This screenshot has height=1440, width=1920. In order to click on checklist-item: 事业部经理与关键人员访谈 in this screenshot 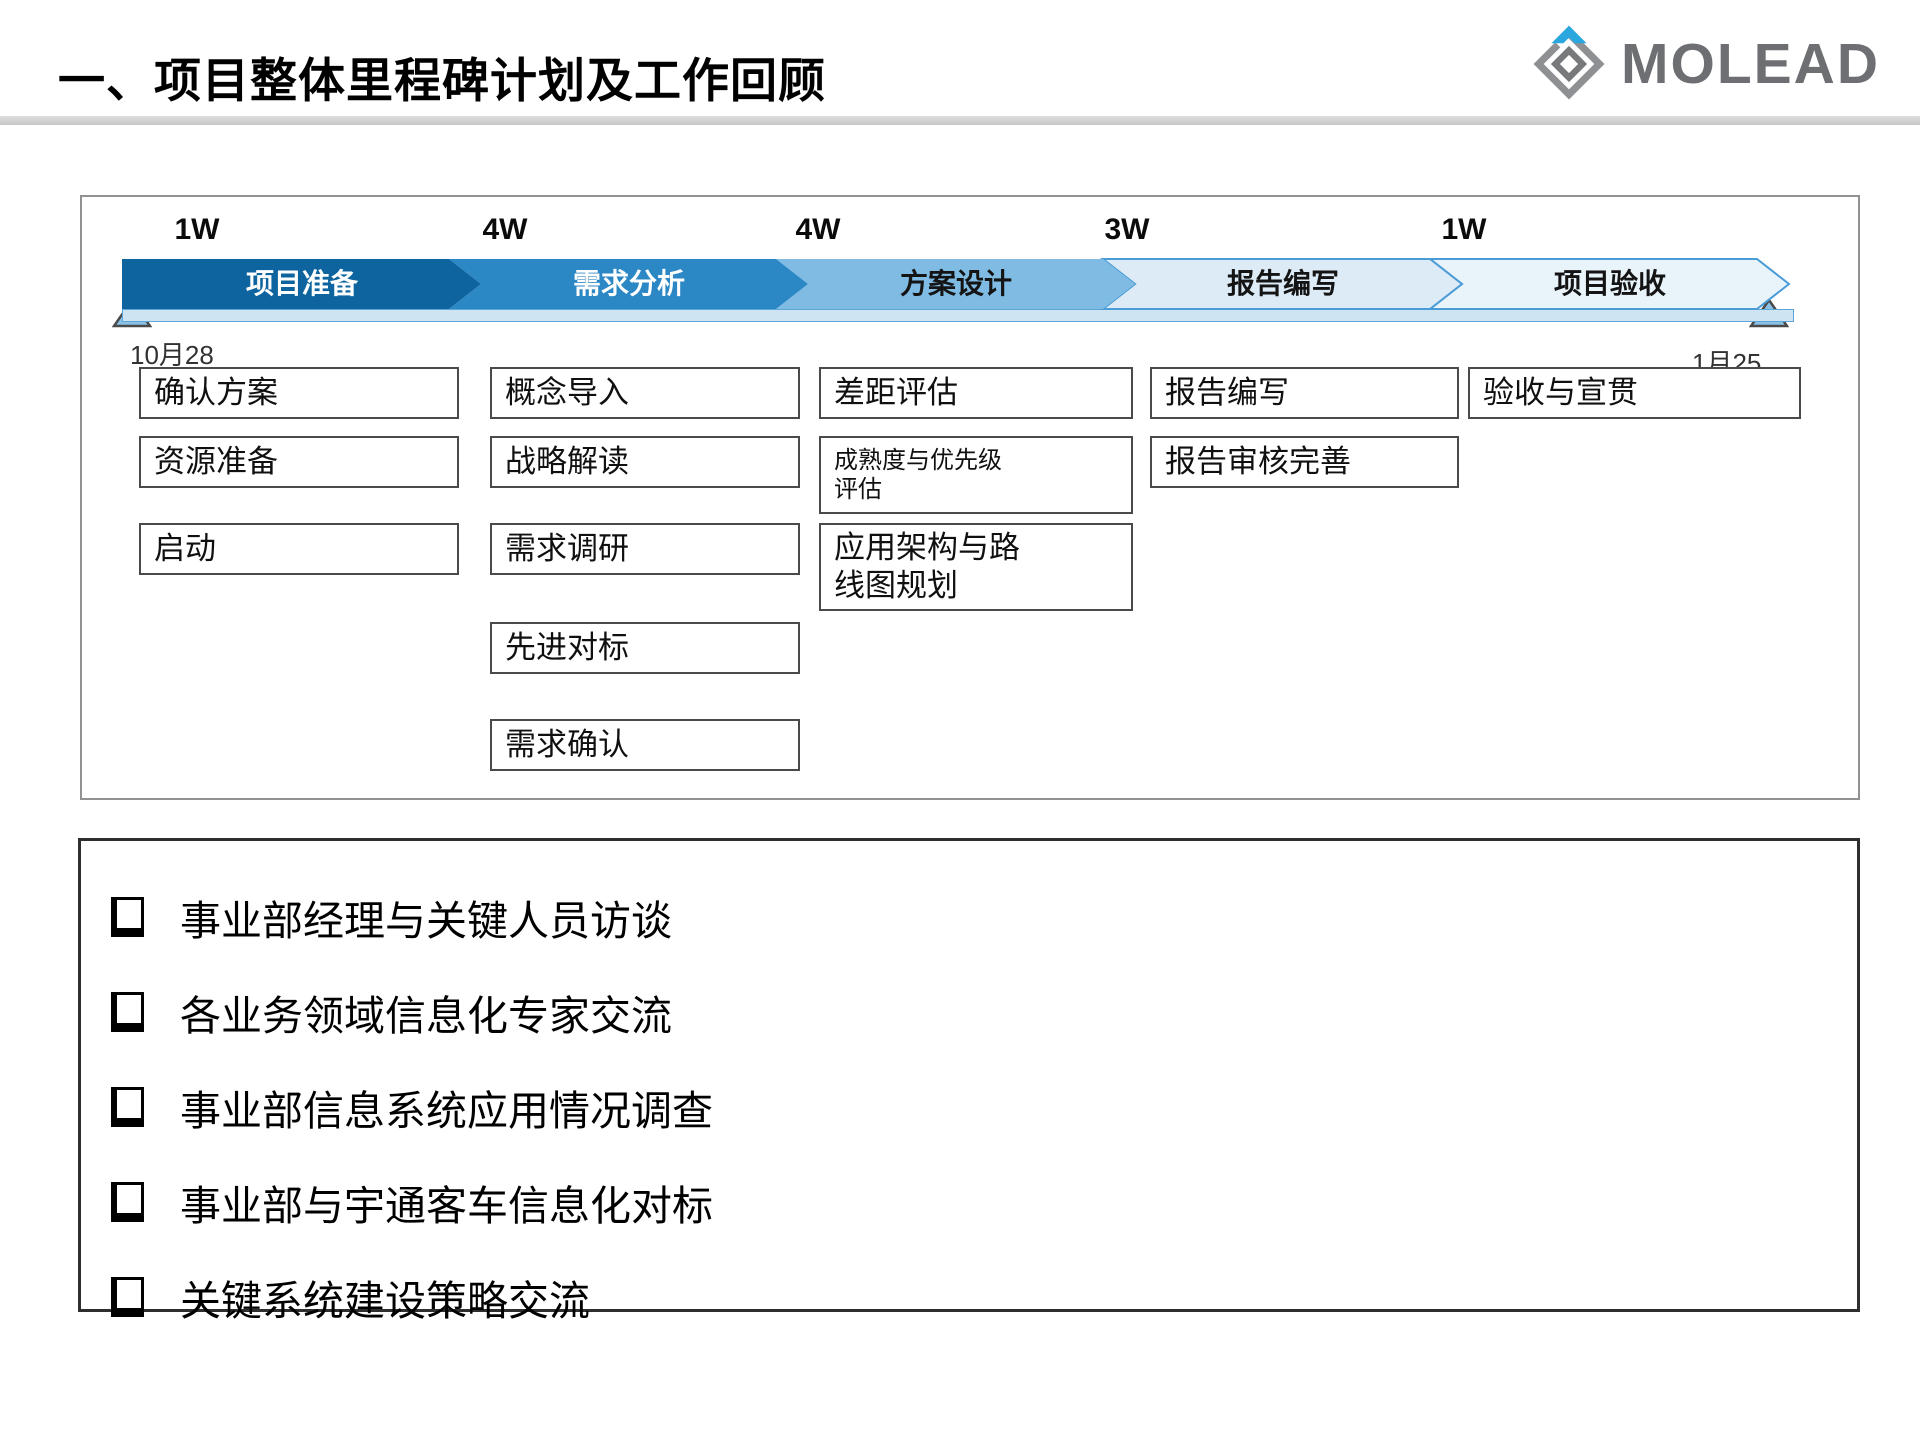, I will do `click(391, 917)`.